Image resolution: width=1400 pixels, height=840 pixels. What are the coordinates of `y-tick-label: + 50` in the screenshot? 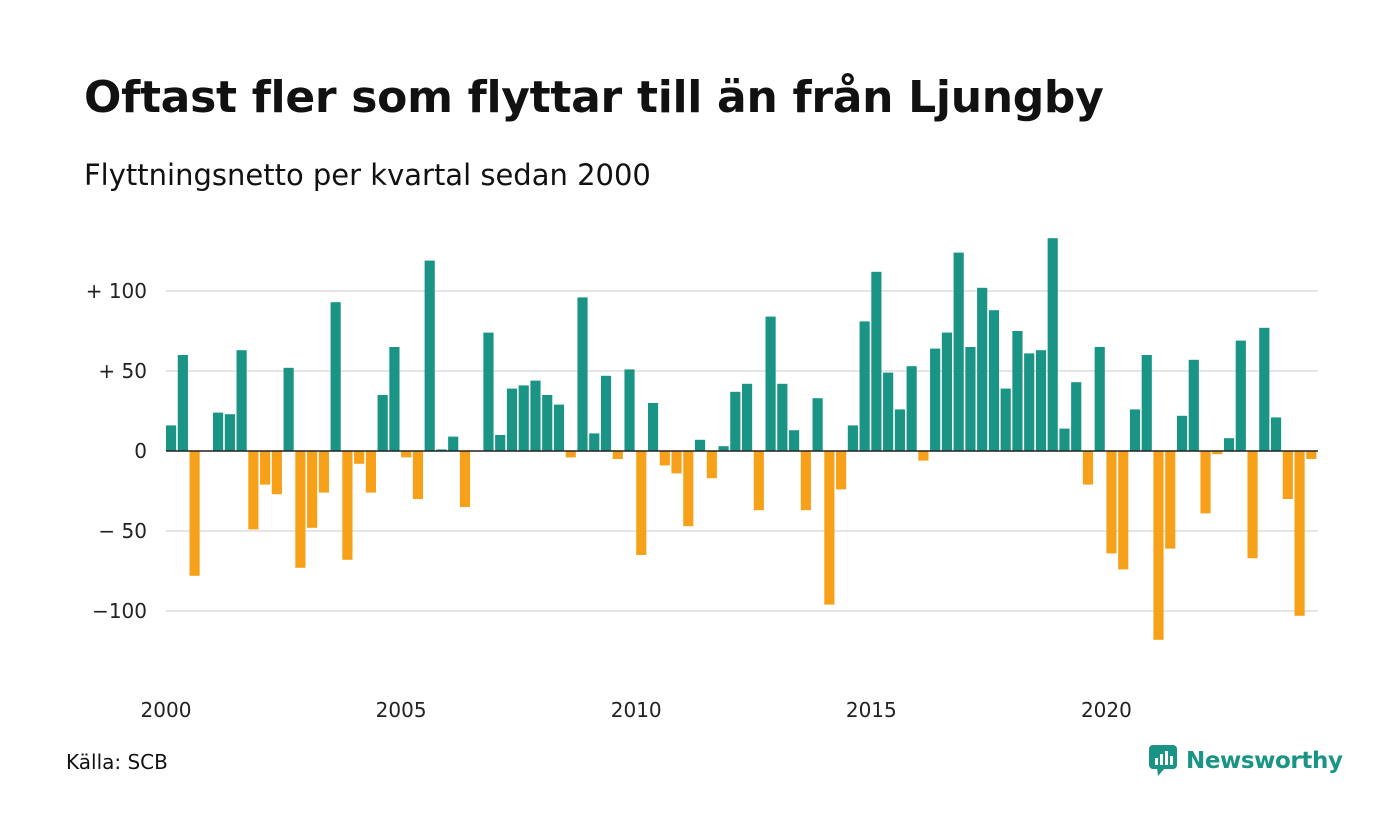 It's located at (122, 371).